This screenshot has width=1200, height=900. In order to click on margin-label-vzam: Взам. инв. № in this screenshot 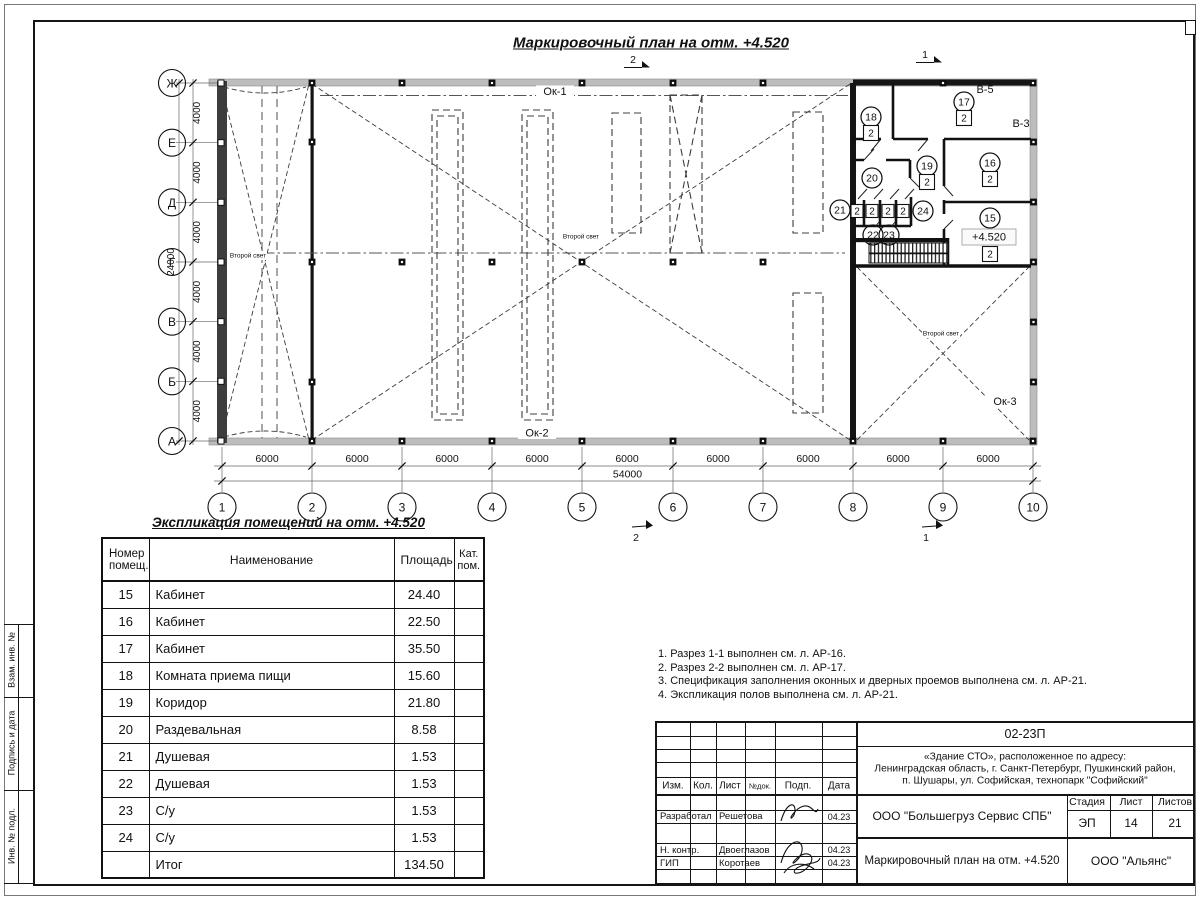, I will do `click(11, 660)`.